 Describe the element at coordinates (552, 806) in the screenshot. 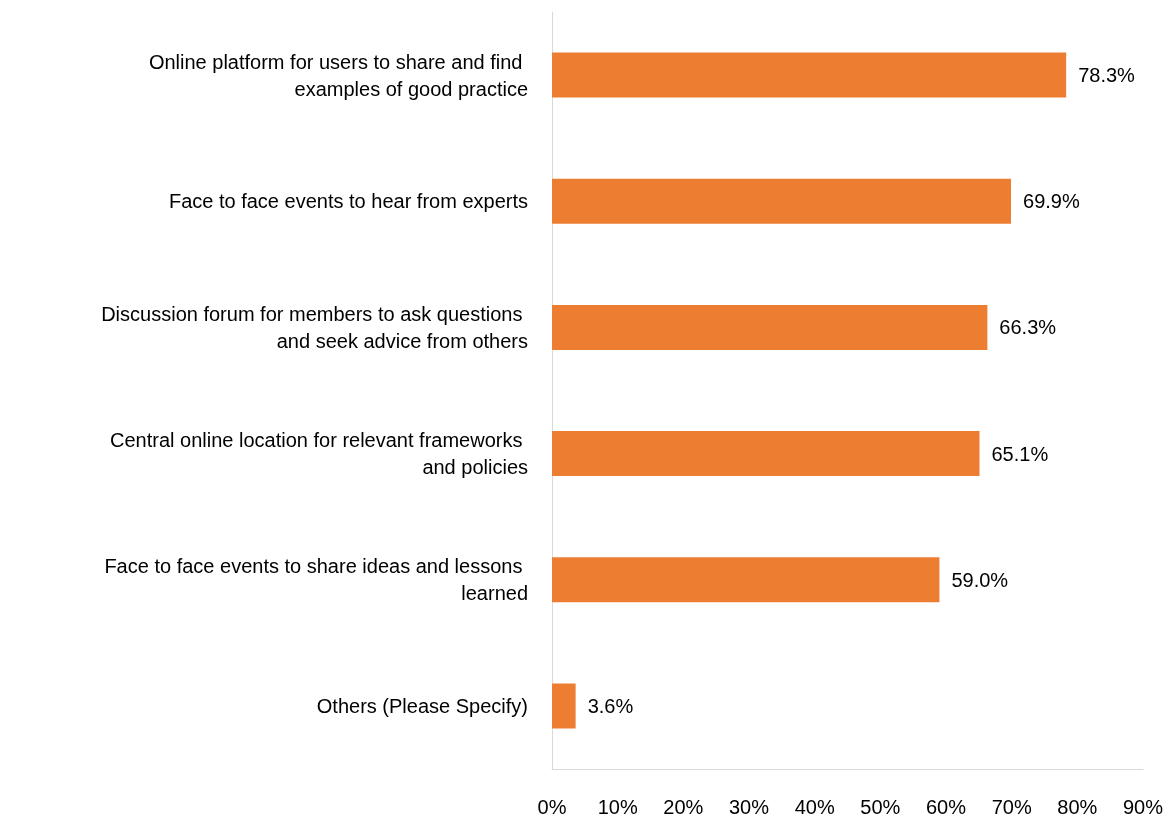

I see `x-tick-label: 0%` at that location.